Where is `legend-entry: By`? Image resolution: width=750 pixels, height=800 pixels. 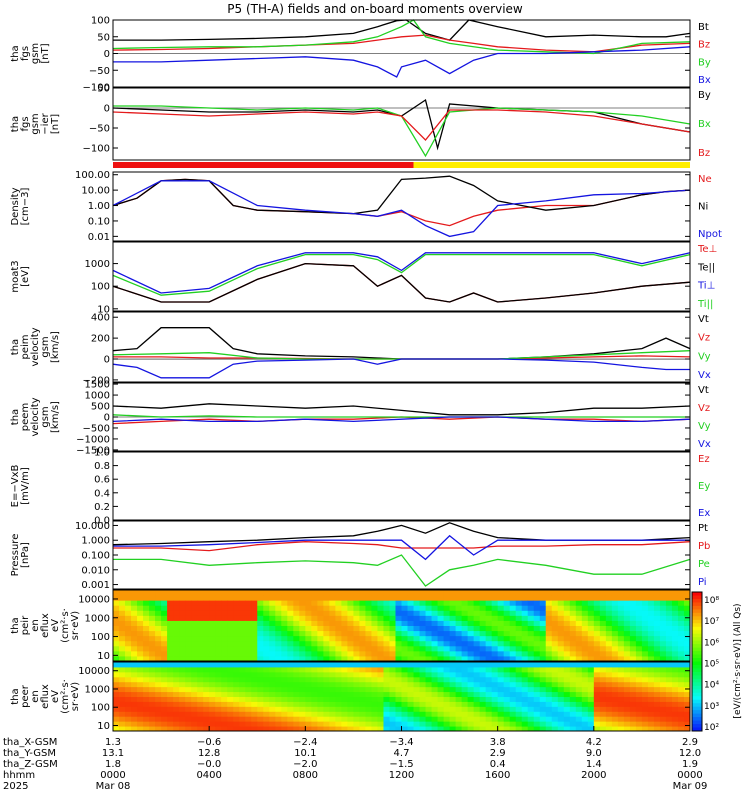
legend-entry: By is located at coordinates (704, 62).